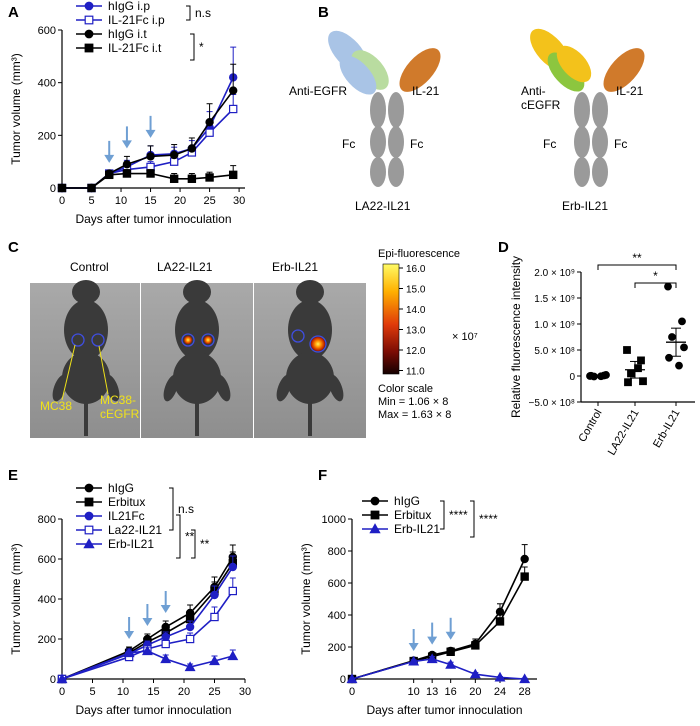 The image size is (700, 726). Describe the element at coordinates (239, 201) in the screenshot. I see `x-tick-label: 30` at that location.